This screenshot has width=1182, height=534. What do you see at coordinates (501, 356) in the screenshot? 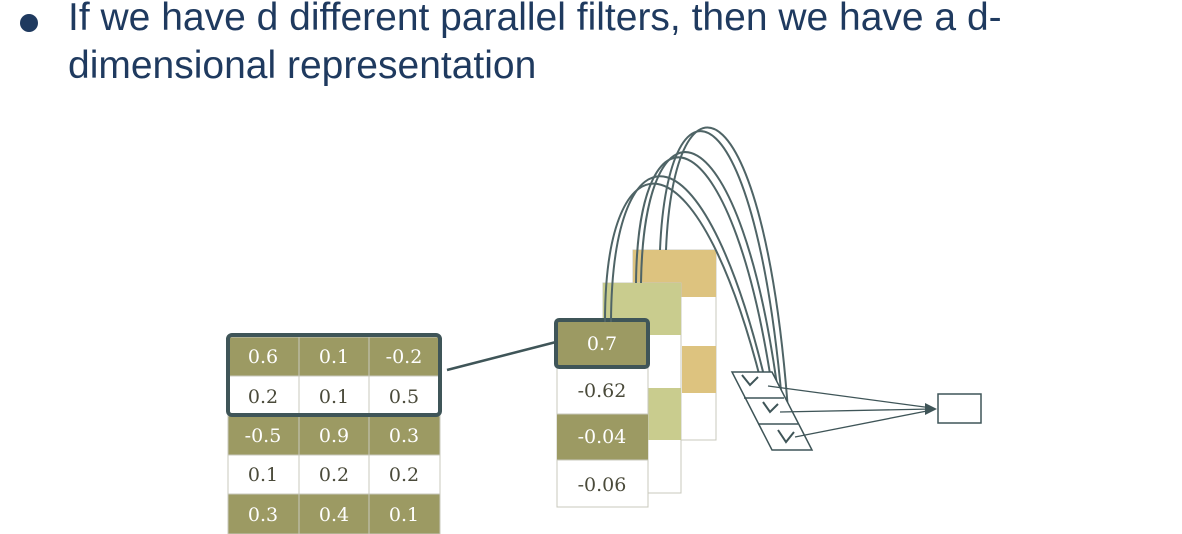
I see `filter-connector-line` at bounding box center [501, 356].